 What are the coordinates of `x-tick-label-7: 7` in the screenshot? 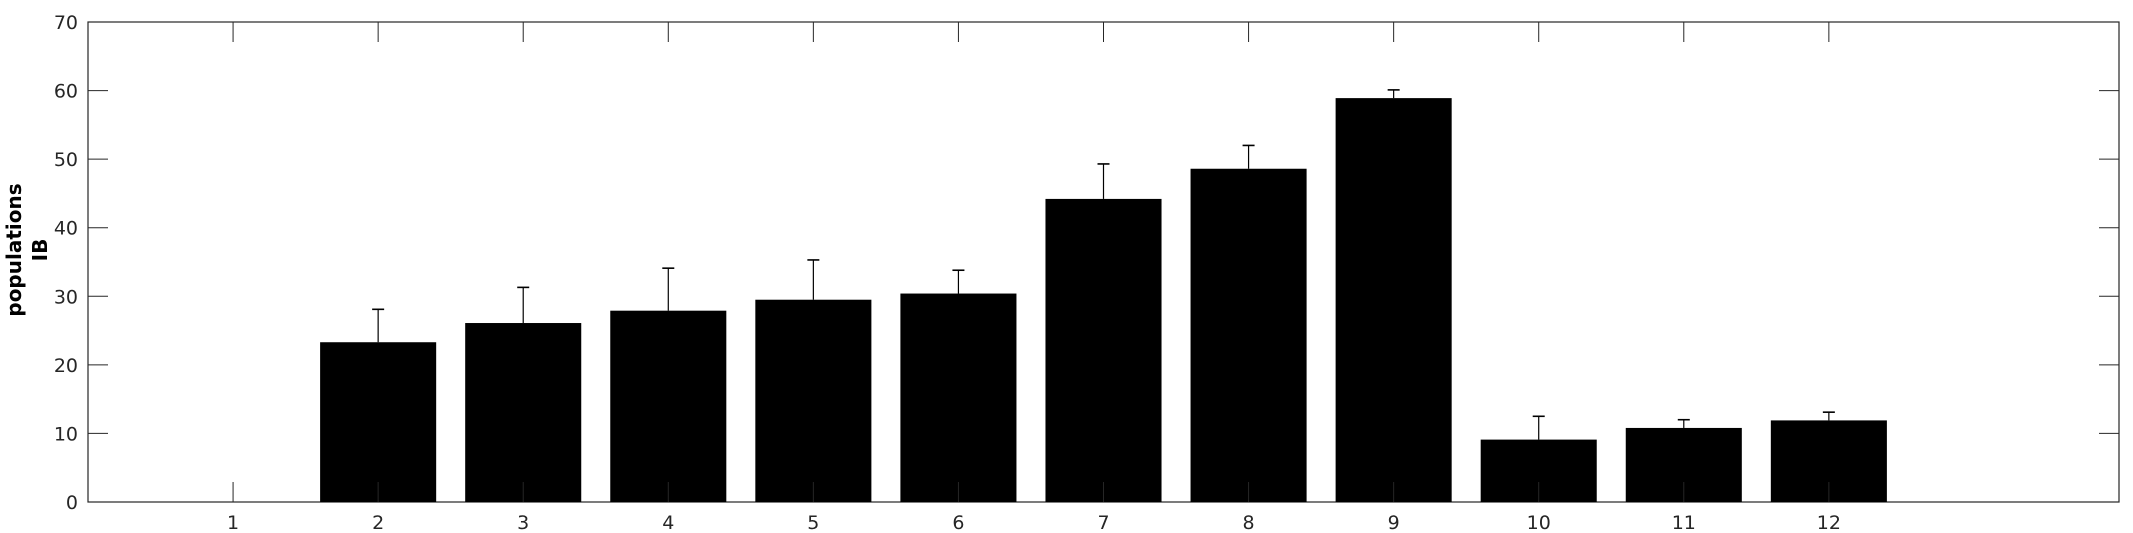 It's located at (1103, 522).